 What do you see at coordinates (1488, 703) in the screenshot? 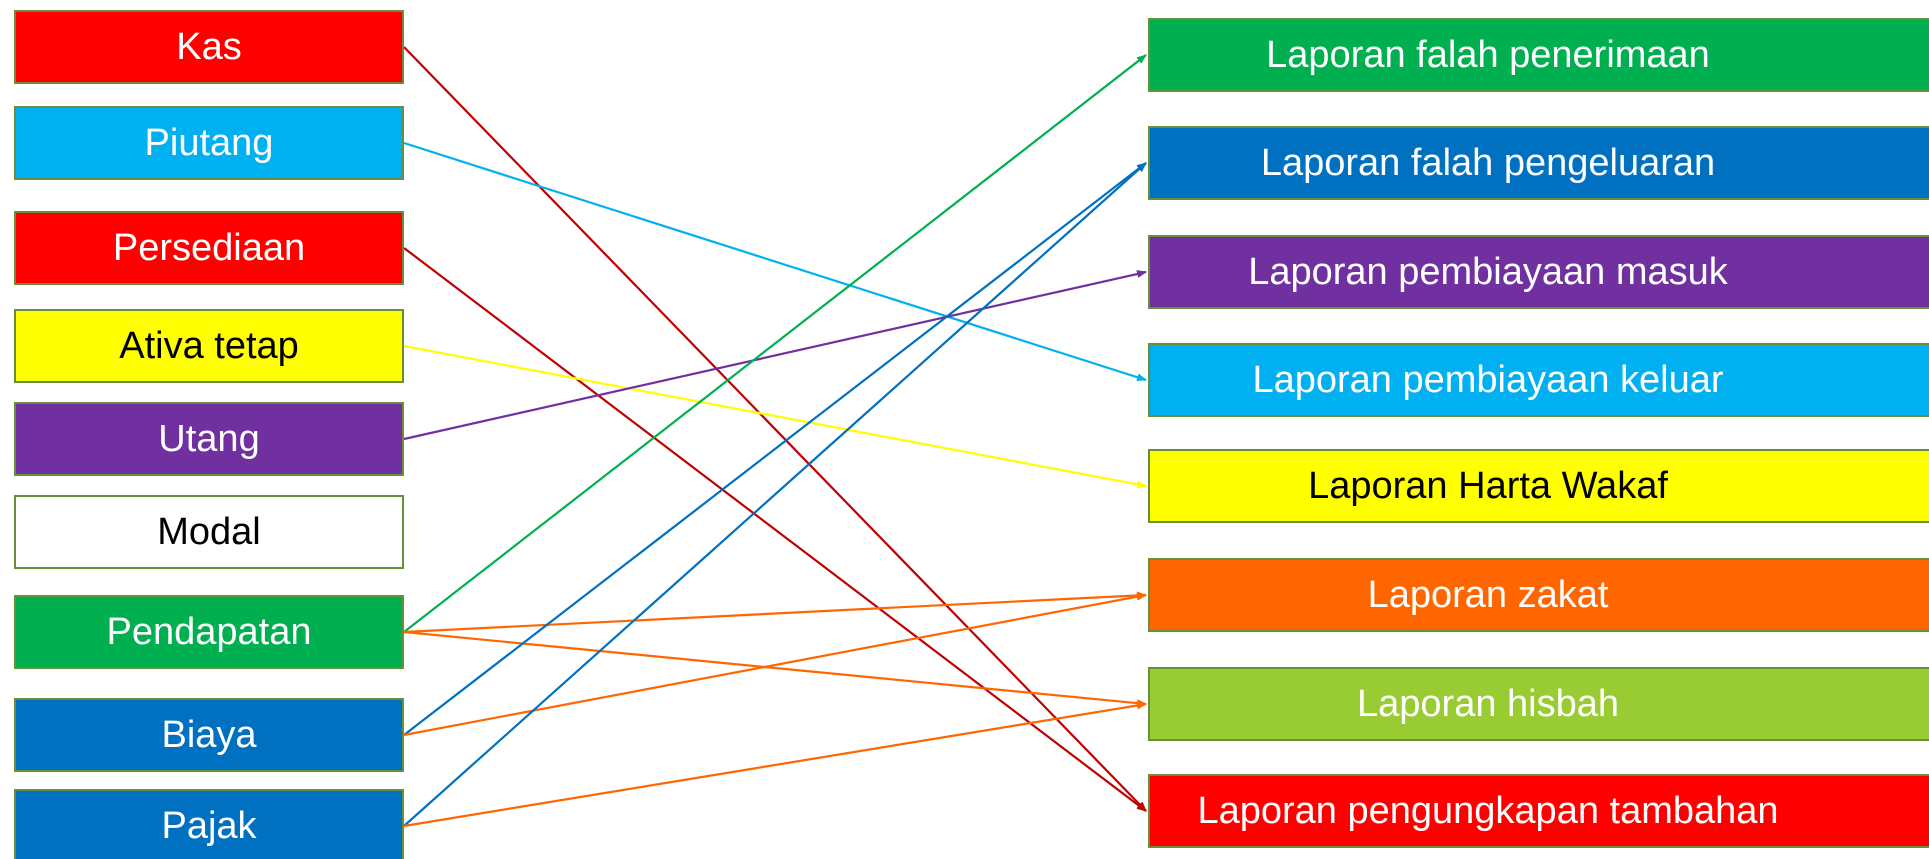
I see `node-hisbah-label: Laporan hisbah` at bounding box center [1488, 703].